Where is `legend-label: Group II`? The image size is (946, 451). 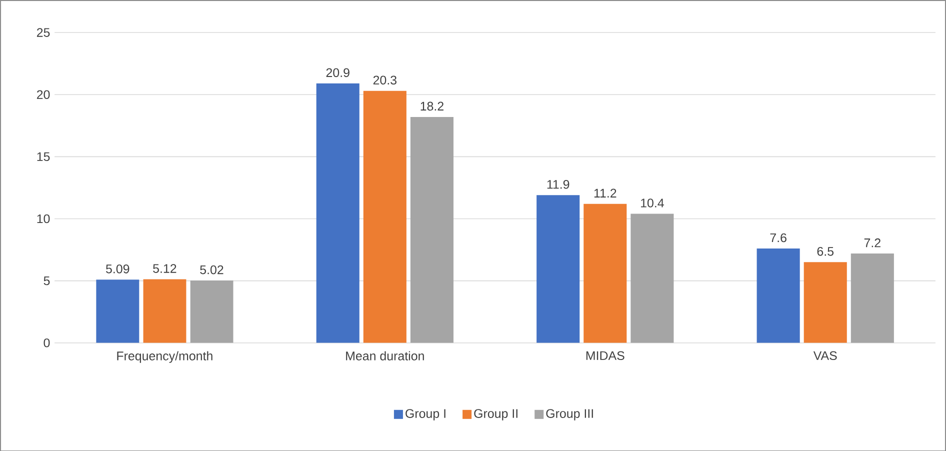 legend-label: Group II is located at coordinates (496, 414).